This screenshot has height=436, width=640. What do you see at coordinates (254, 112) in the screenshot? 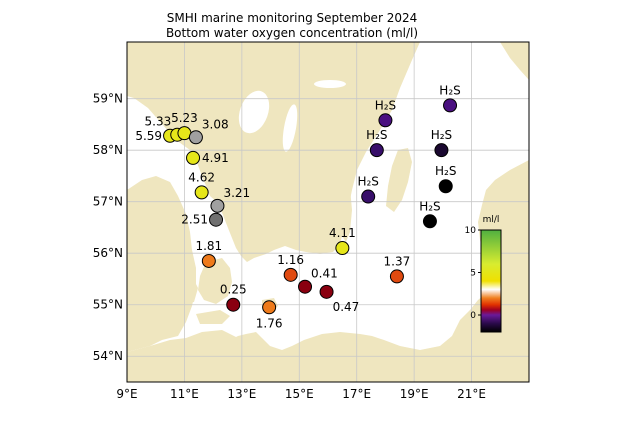
I see `lake-vanern` at bounding box center [254, 112].